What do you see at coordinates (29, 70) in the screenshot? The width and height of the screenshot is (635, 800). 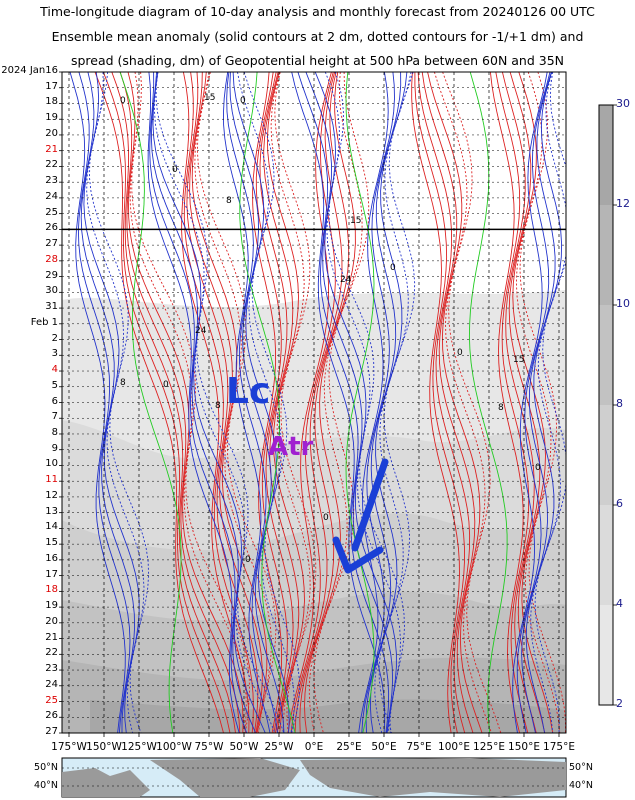 I see `y-tick-label: 2024 Jan16` at bounding box center [29, 70].